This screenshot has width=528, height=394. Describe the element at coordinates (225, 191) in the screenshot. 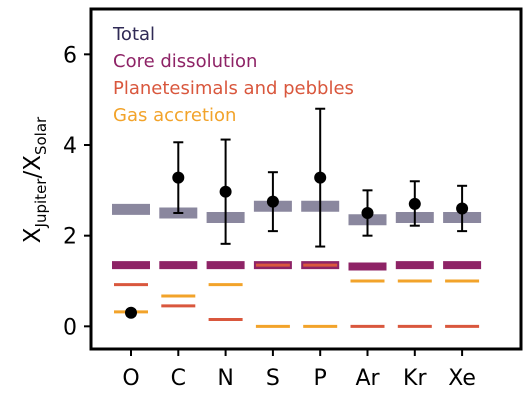

I see `observation-point-N` at that location.